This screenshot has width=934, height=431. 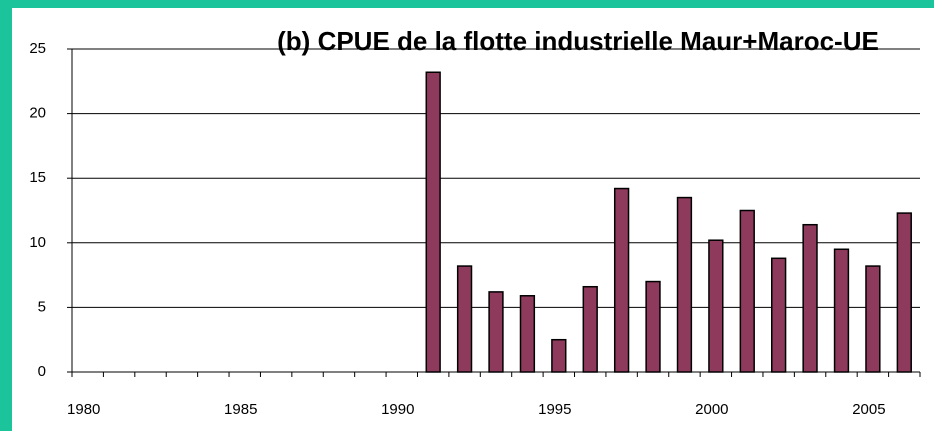 I want to click on y-tick-label: 10, so click(x=37, y=242).